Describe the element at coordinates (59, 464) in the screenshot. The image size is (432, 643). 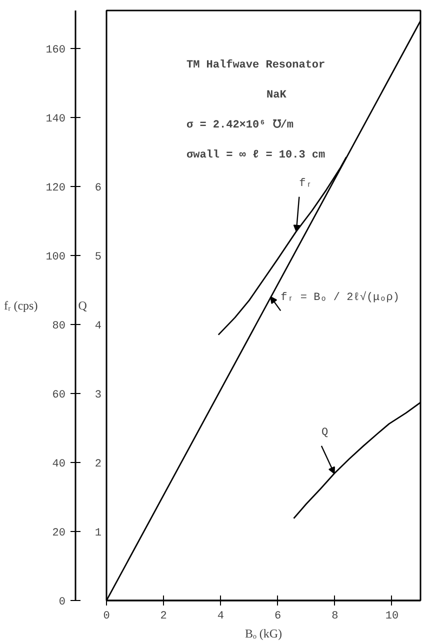
I see `y-tick-label: 40` at that location.